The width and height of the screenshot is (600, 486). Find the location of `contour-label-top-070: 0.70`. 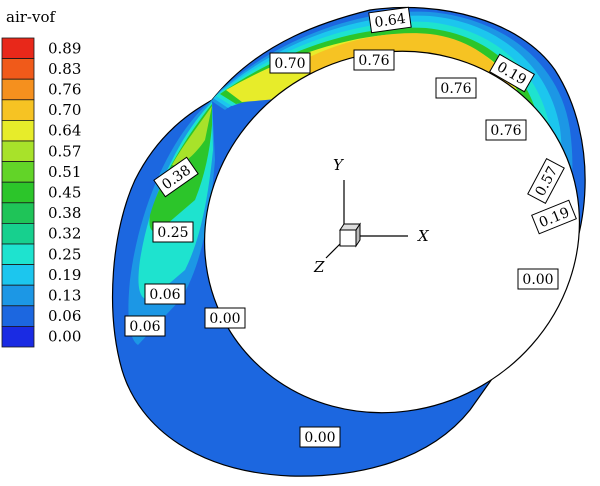

contour-label-top-070: 0.70 is located at coordinates (290, 63).